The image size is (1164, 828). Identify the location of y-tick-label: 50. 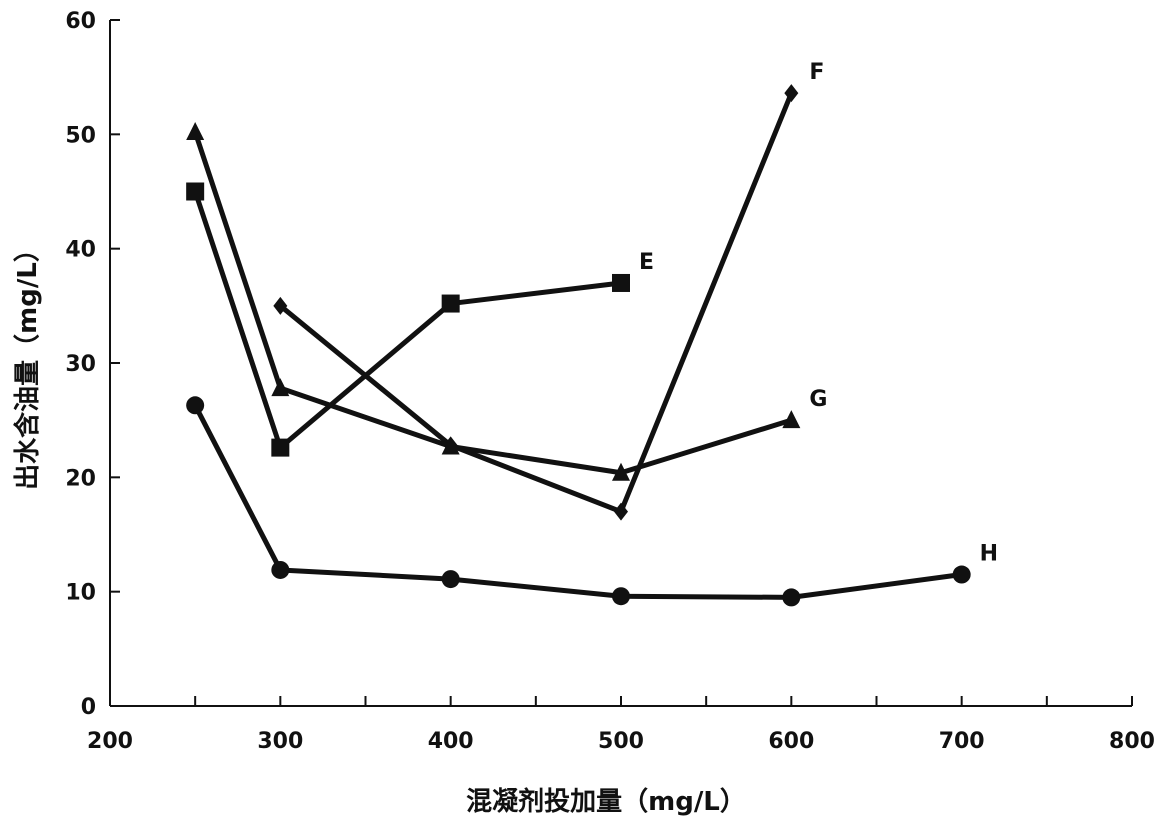
(80, 135).